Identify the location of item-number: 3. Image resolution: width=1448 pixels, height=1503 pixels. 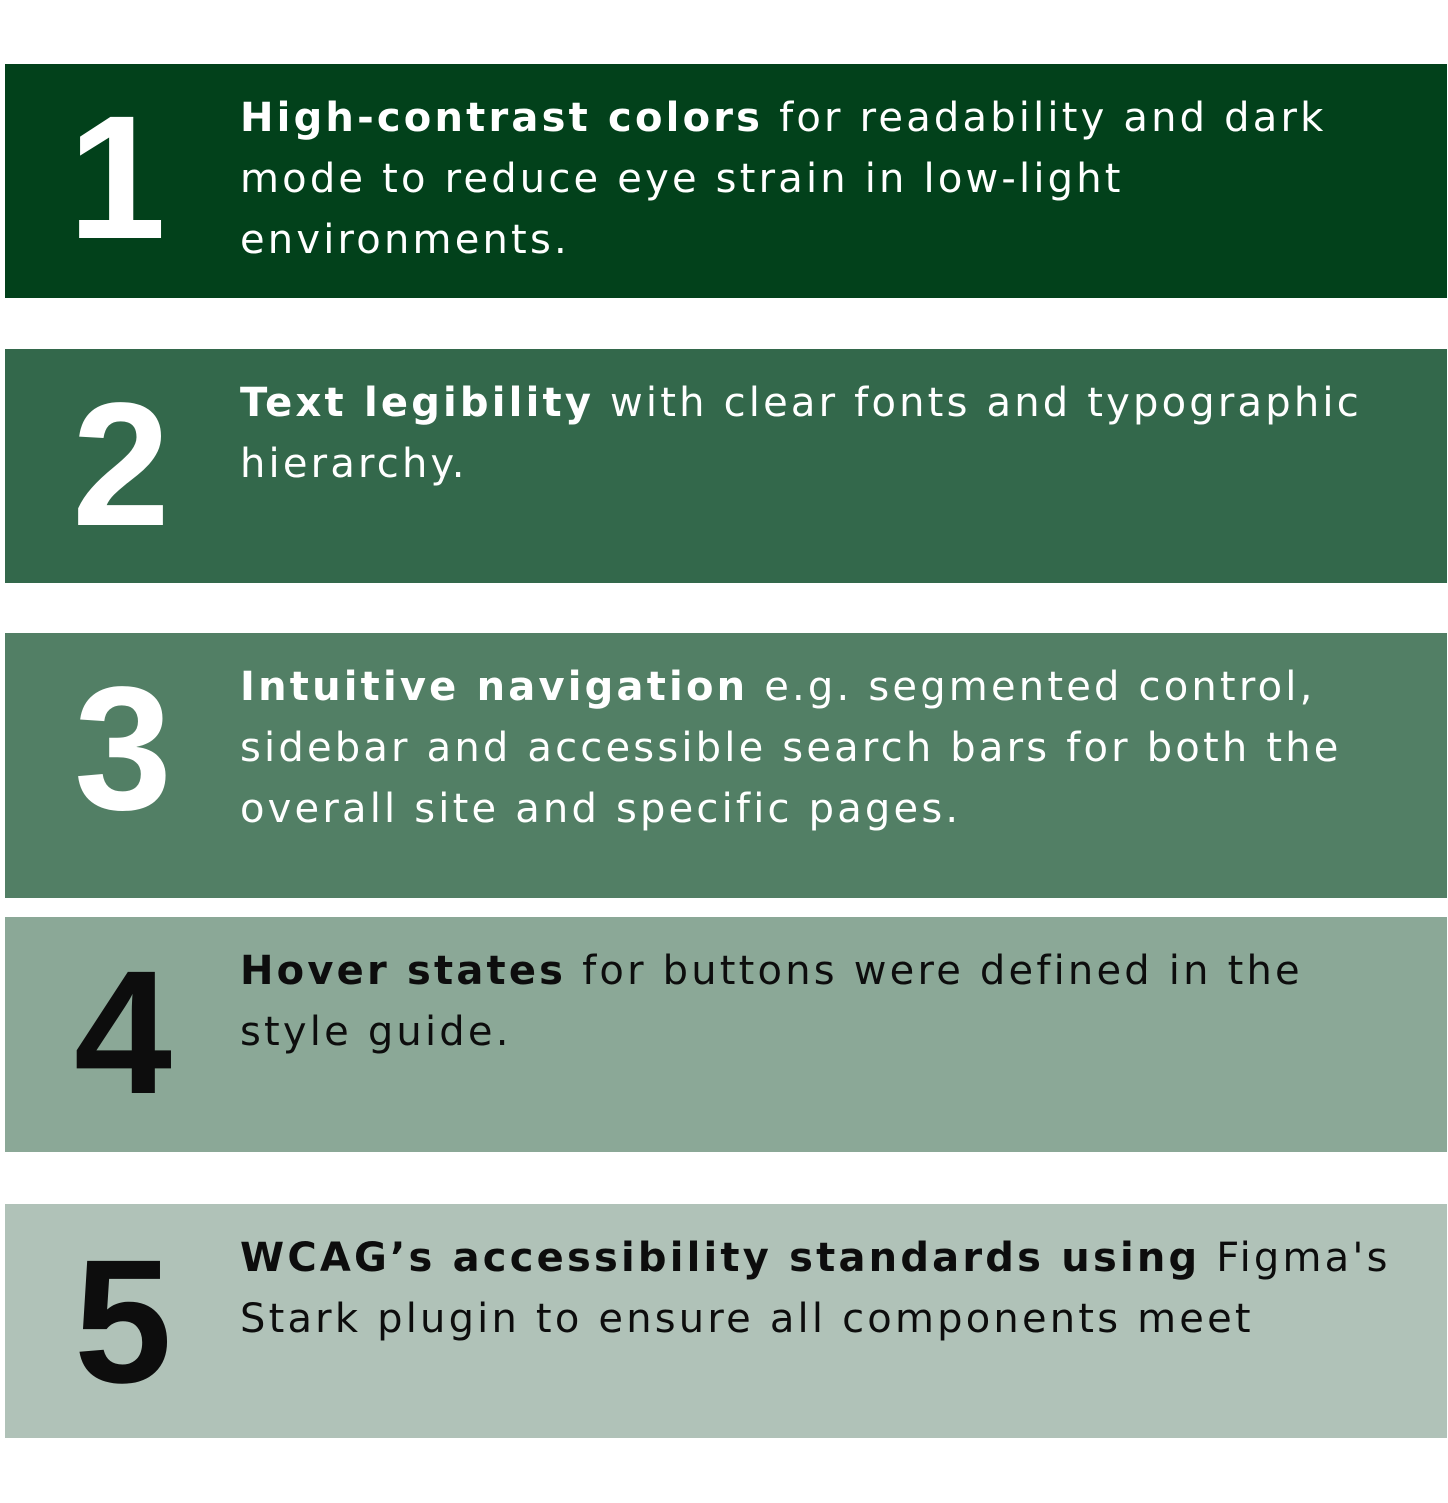
(123, 749).